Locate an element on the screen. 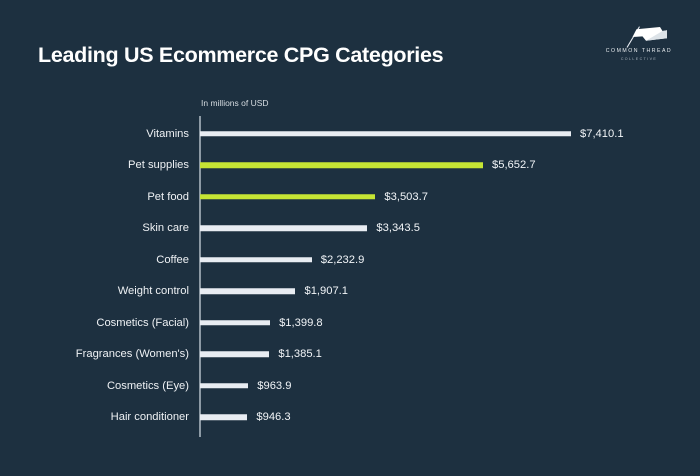 The height and width of the screenshot is (476, 700). bar-value-label: $1,385.1 is located at coordinates (300, 354).